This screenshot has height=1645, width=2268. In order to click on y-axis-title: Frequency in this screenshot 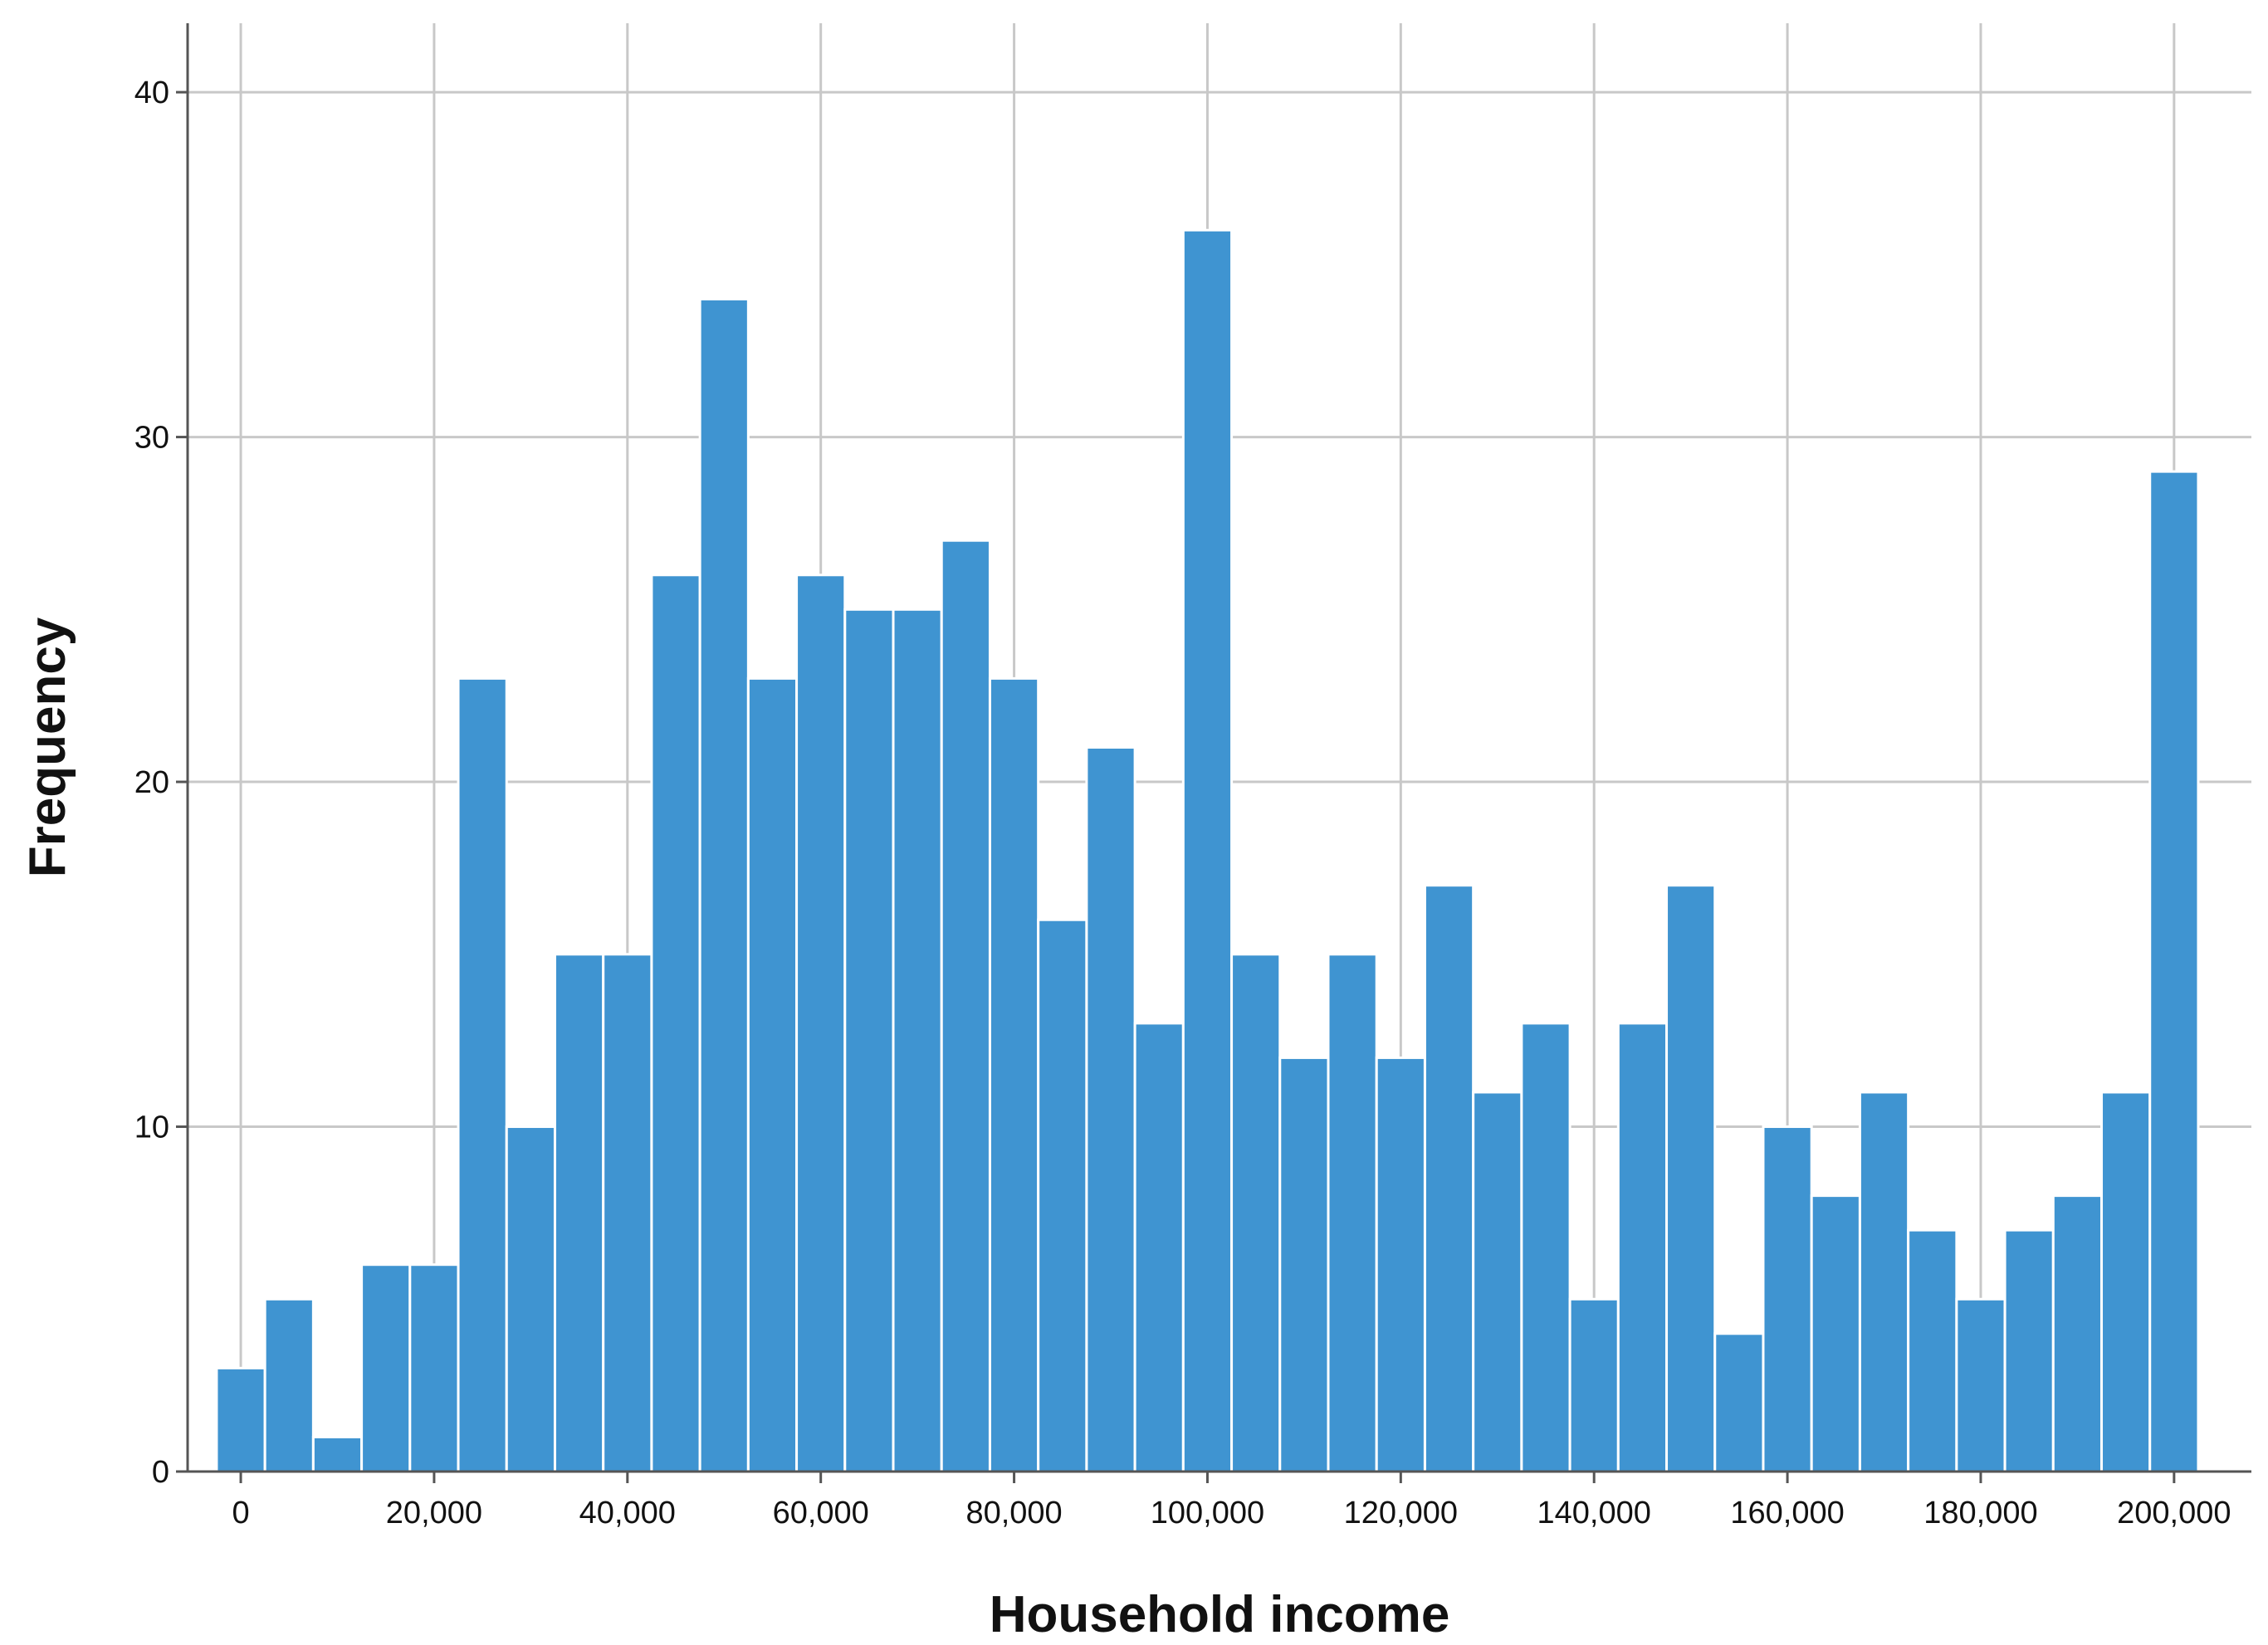, I will do `click(47, 747)`.